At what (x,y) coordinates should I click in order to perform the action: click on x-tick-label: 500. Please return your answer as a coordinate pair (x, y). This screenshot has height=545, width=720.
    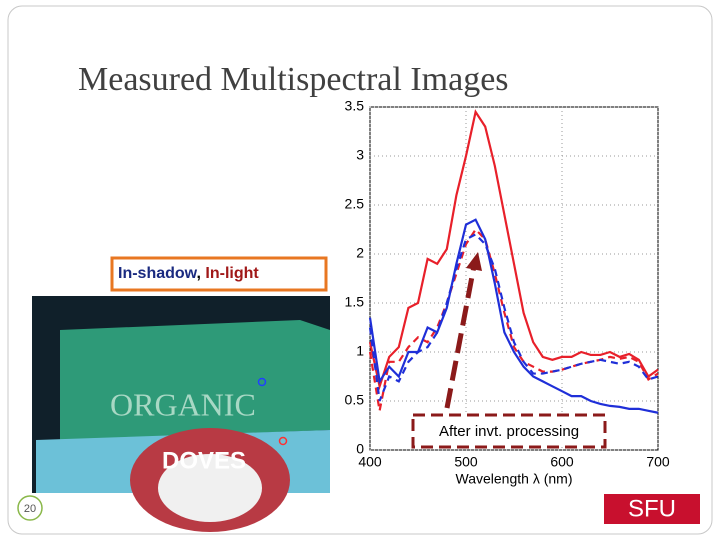
    Looking at the image, I should click on (466, 462).